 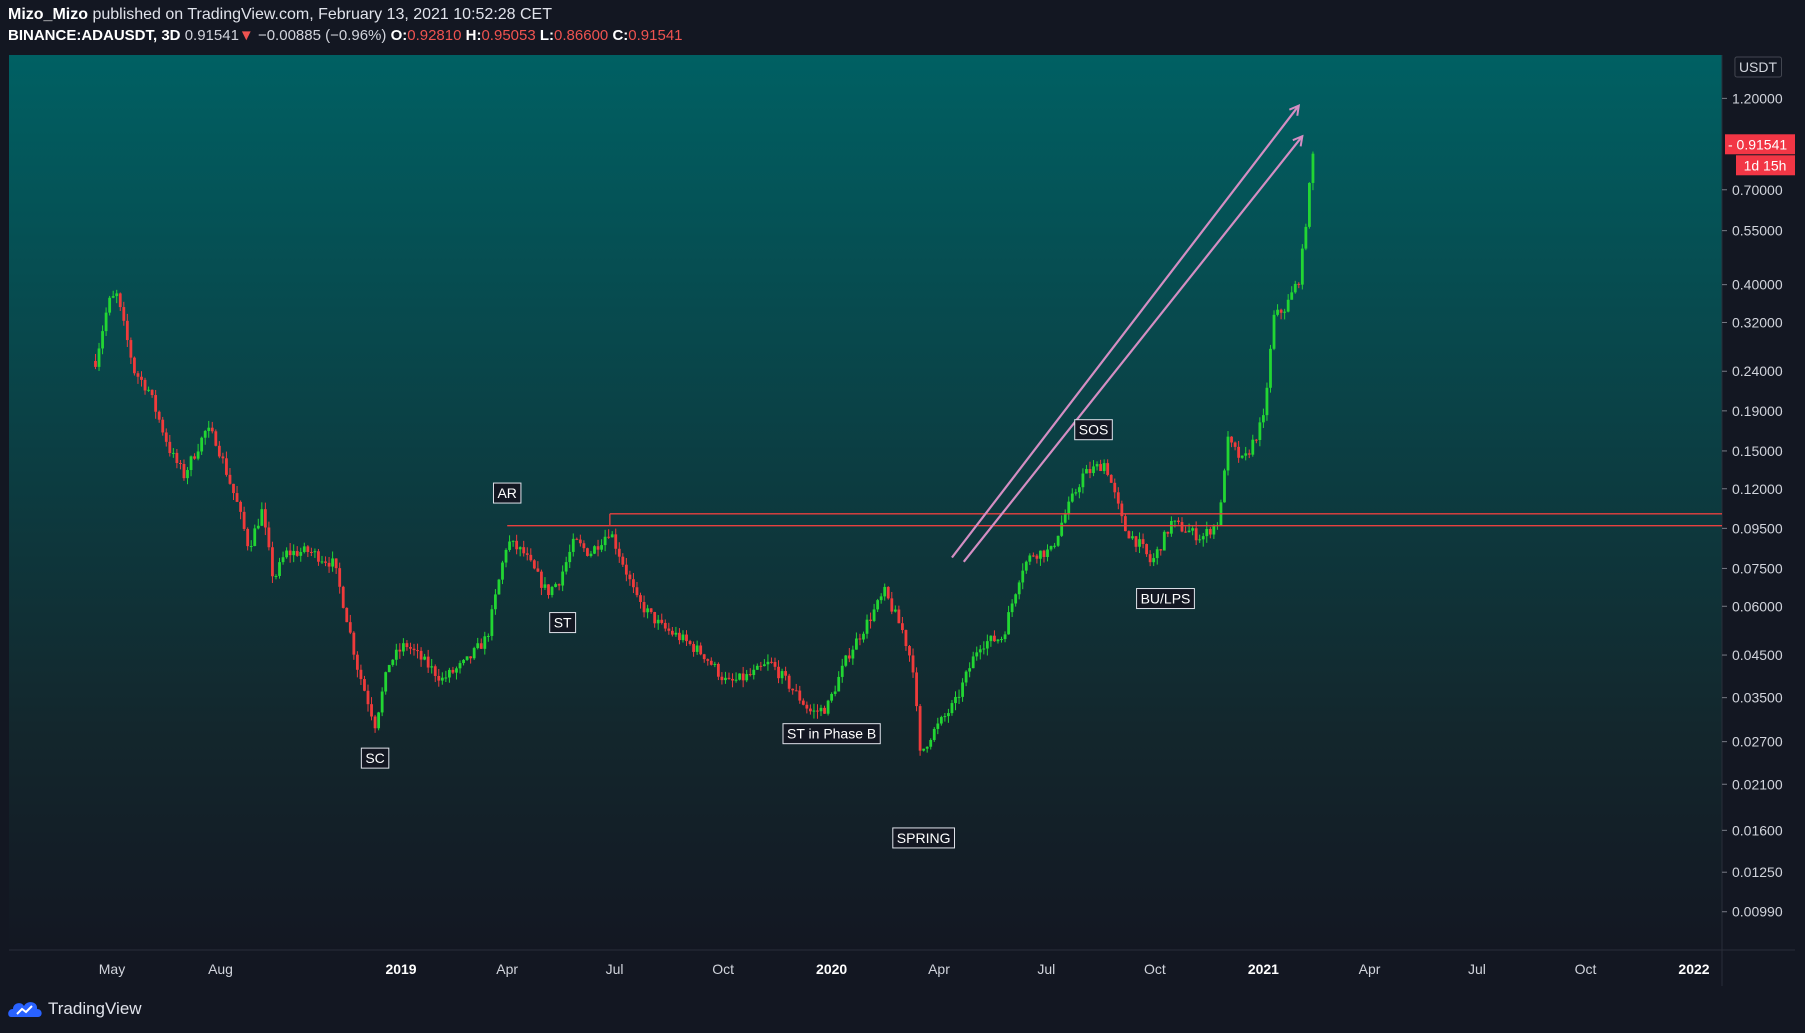 I want to click on close-label: C:, so click(x=620, y=35).